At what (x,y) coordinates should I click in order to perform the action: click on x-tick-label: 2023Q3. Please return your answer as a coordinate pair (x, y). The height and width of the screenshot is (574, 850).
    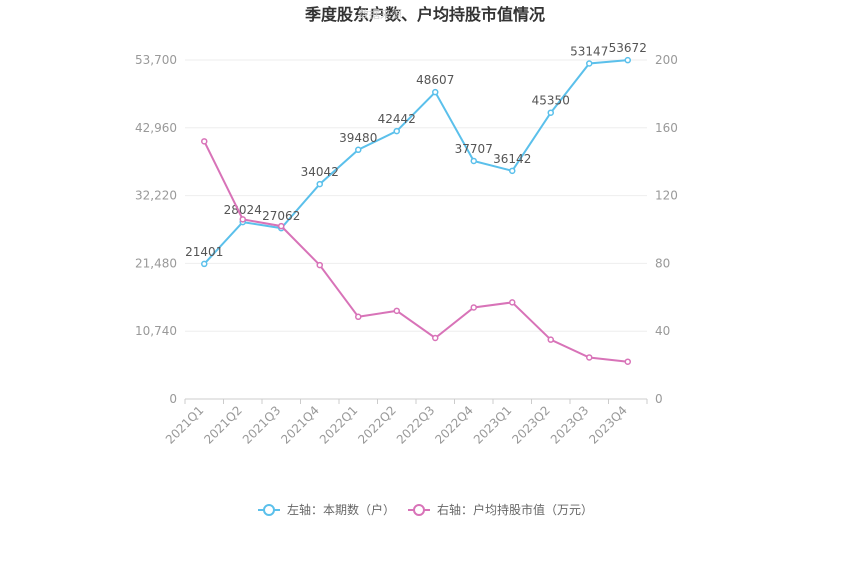
    Looking at the image, I should click on (570, 425).